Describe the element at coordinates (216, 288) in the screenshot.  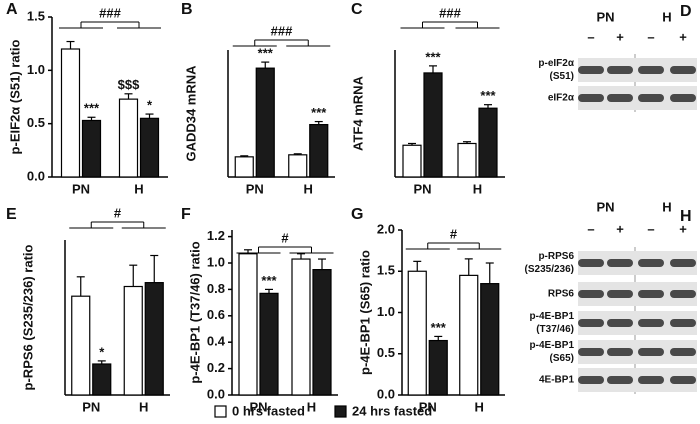
I see `y-tick-label: 0.8` at that location.